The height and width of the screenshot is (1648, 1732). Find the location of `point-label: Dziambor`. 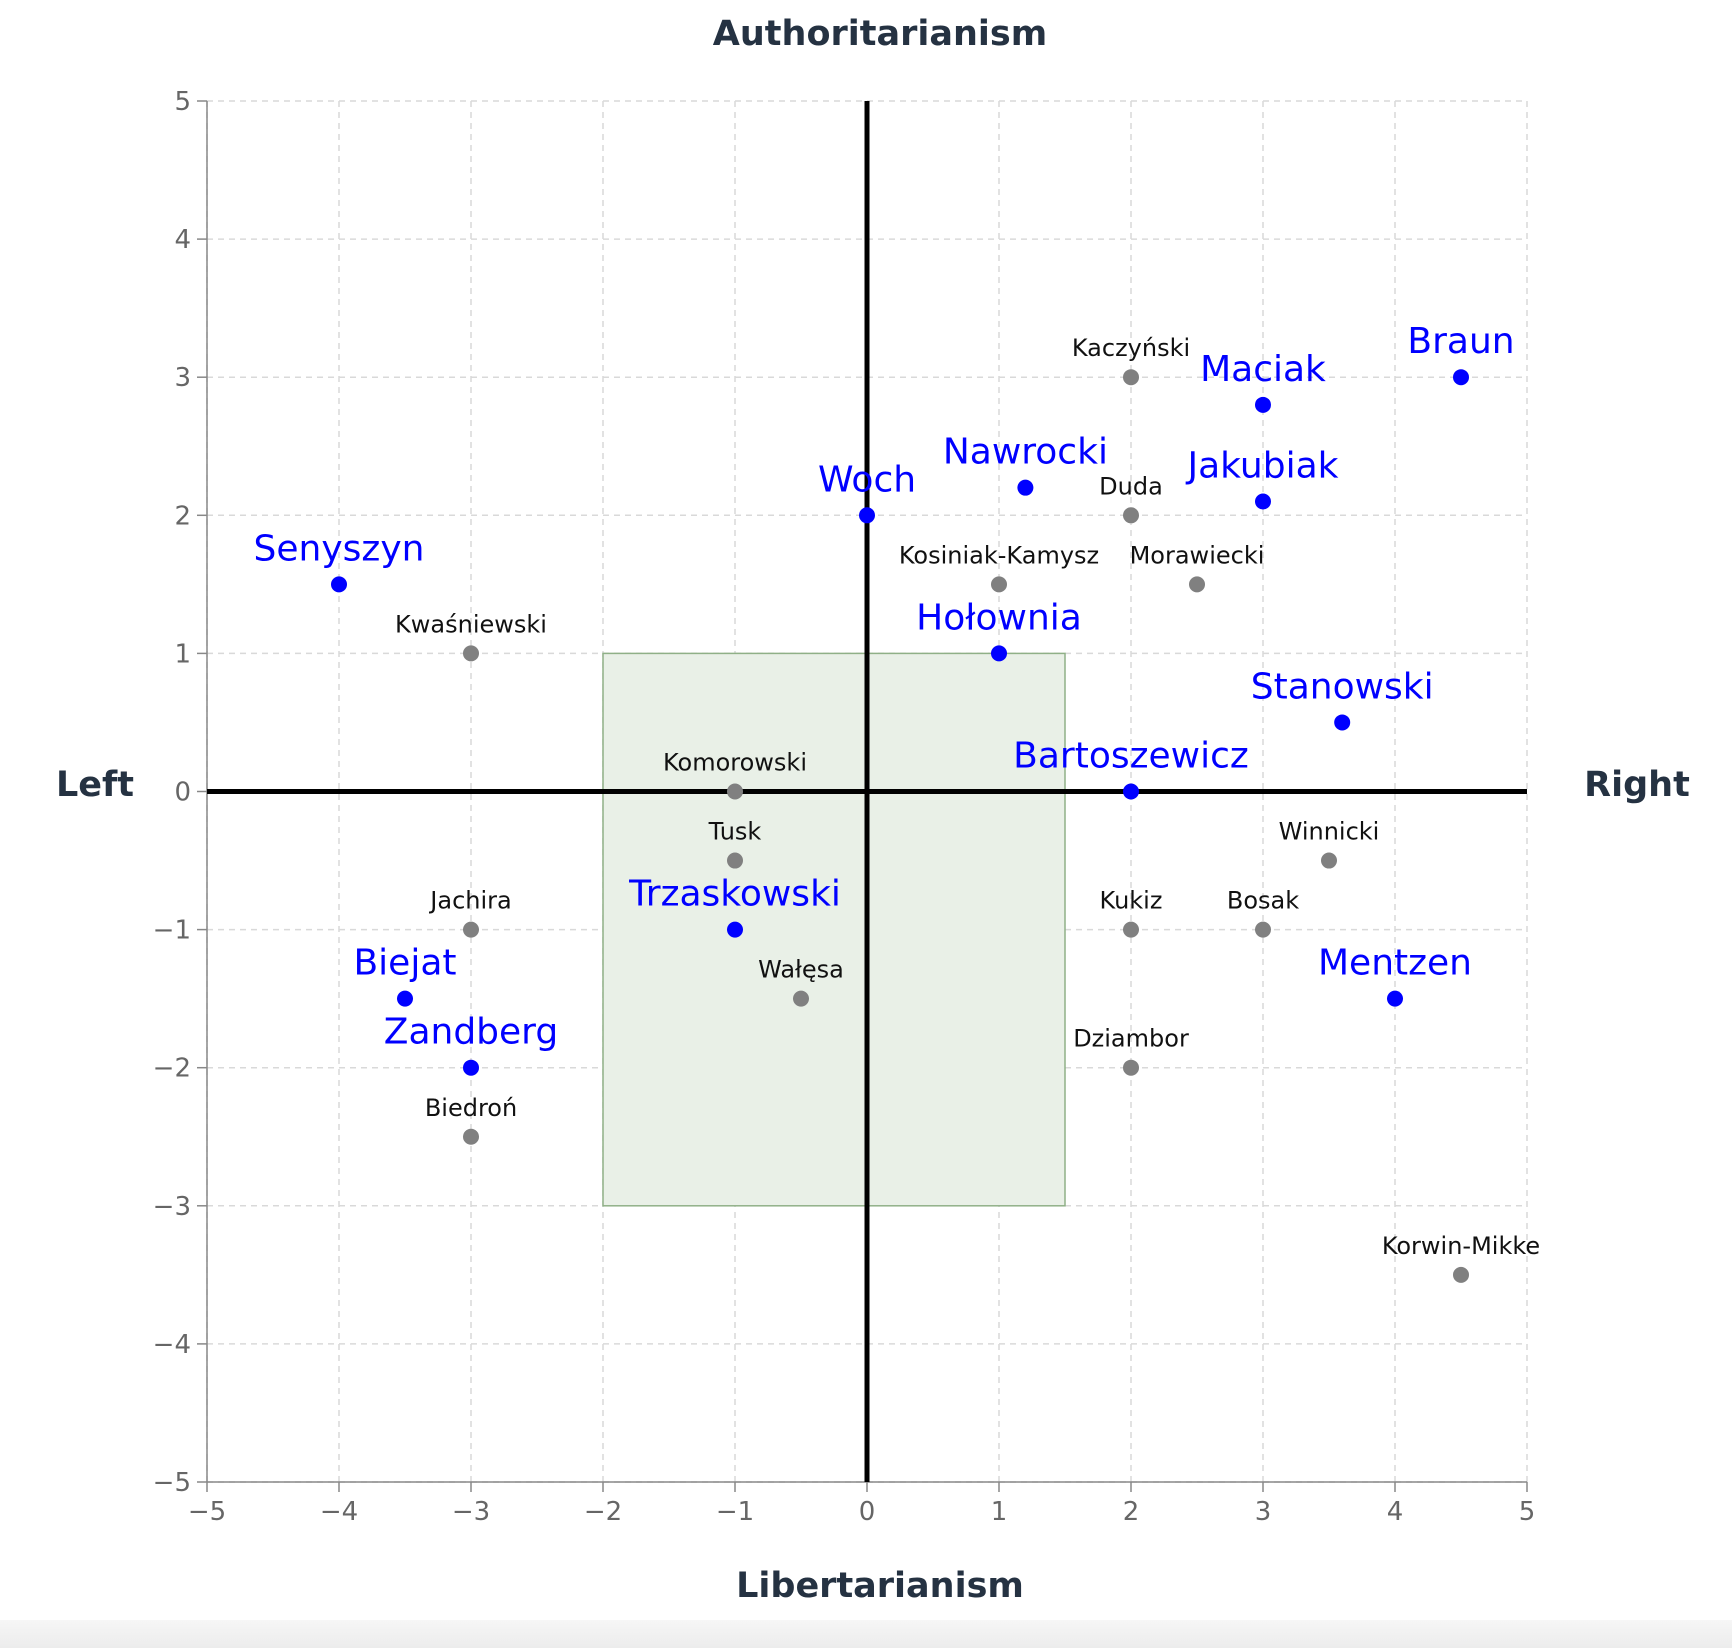

point-label: Dziambor is located at coordinates (1131, 1039).